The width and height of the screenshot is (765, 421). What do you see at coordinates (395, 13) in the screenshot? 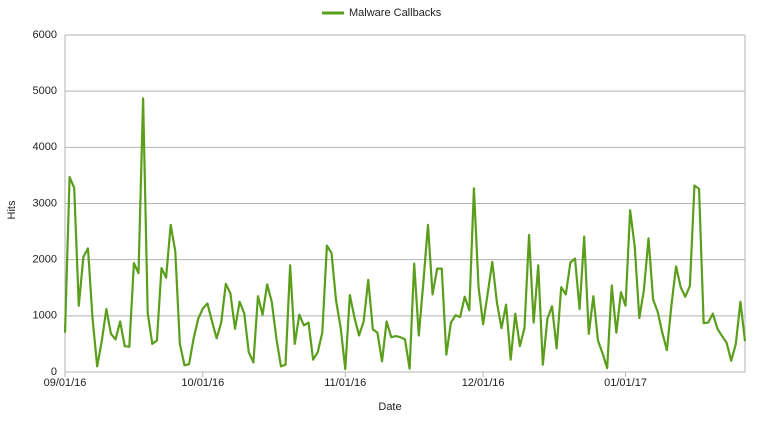
I see `legend-label: Malware Callbacks` at bounding box center [395, 13].